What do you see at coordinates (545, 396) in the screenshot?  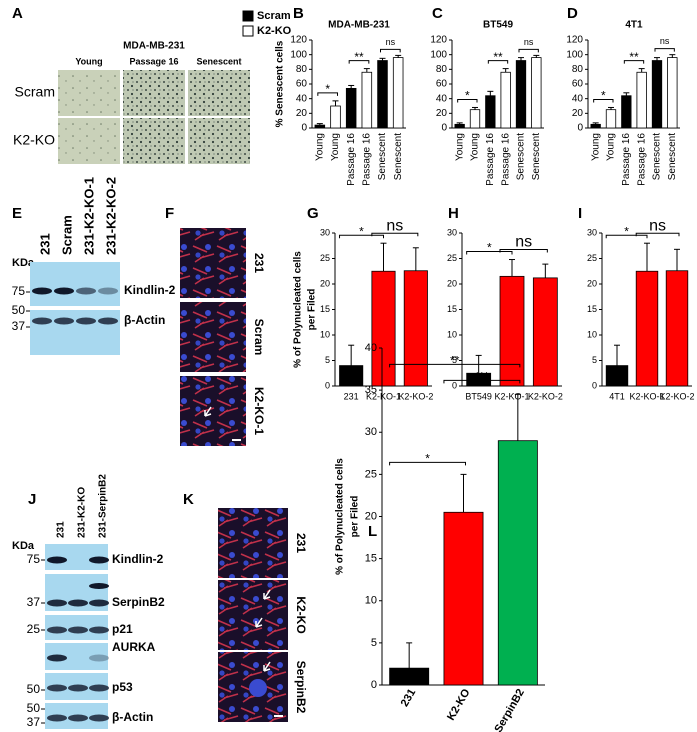 I see `x-tick-label: K2-KO-2` at bounding box center [545, 396].